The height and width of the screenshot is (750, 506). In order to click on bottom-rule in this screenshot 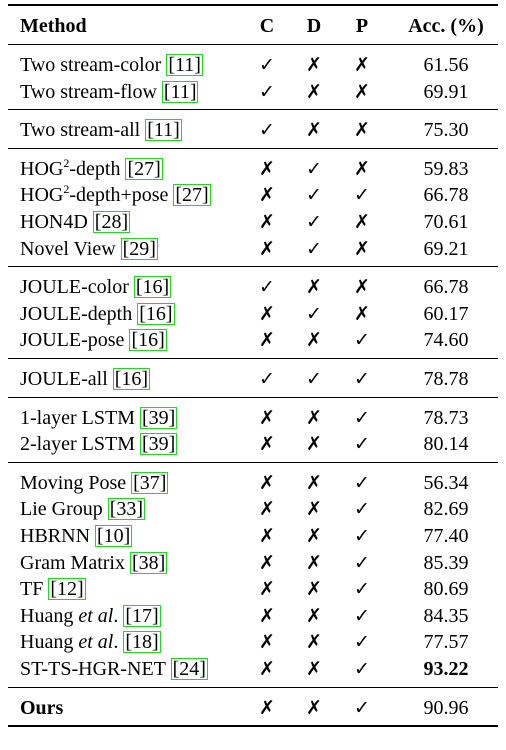, I will do `click(253, 726)`.